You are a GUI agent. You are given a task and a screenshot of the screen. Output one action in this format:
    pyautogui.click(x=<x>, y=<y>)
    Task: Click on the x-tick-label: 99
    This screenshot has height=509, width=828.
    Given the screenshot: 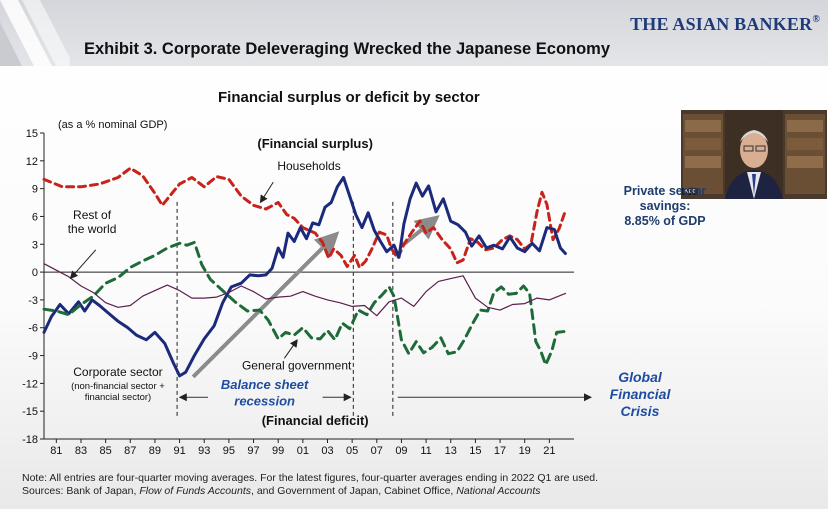 What is the action you would take?
    pyautogui.click(x=278, y=451)
    